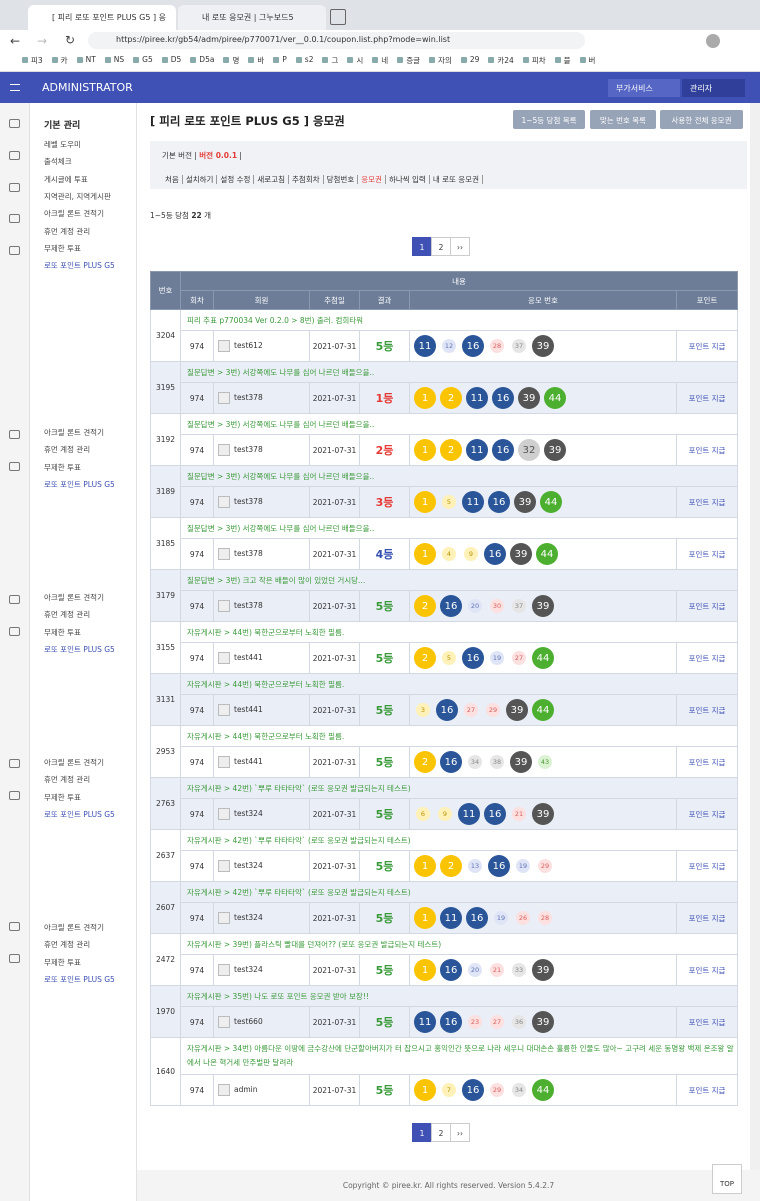  What do you see at coordinates (66, 179) in the screenshot?
I see `menu-item: 게시글에 투표` at bounding box center [66, 179].